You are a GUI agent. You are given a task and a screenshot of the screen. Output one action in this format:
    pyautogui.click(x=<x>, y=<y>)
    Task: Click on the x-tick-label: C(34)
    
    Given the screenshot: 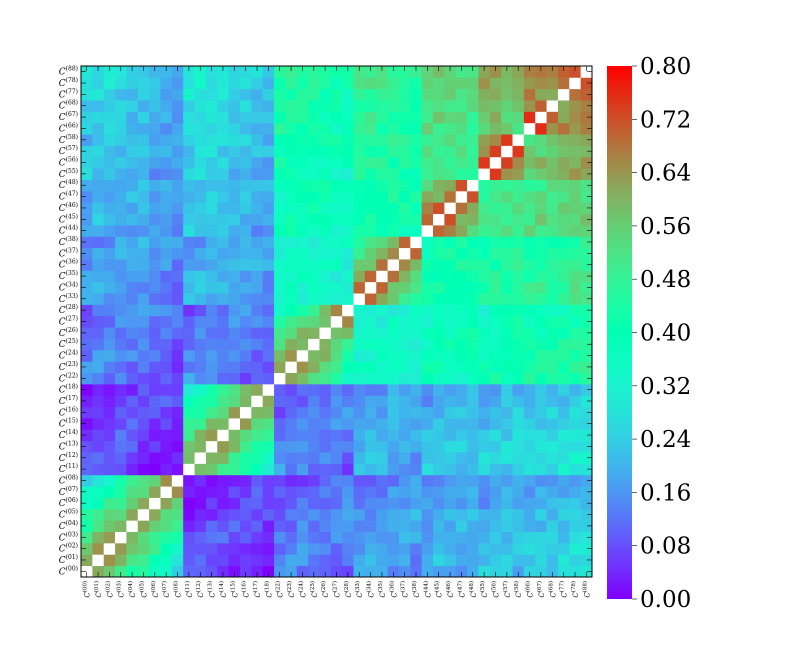 What is the action you would take?
    pyautogui.click(x=371, y=589)
    